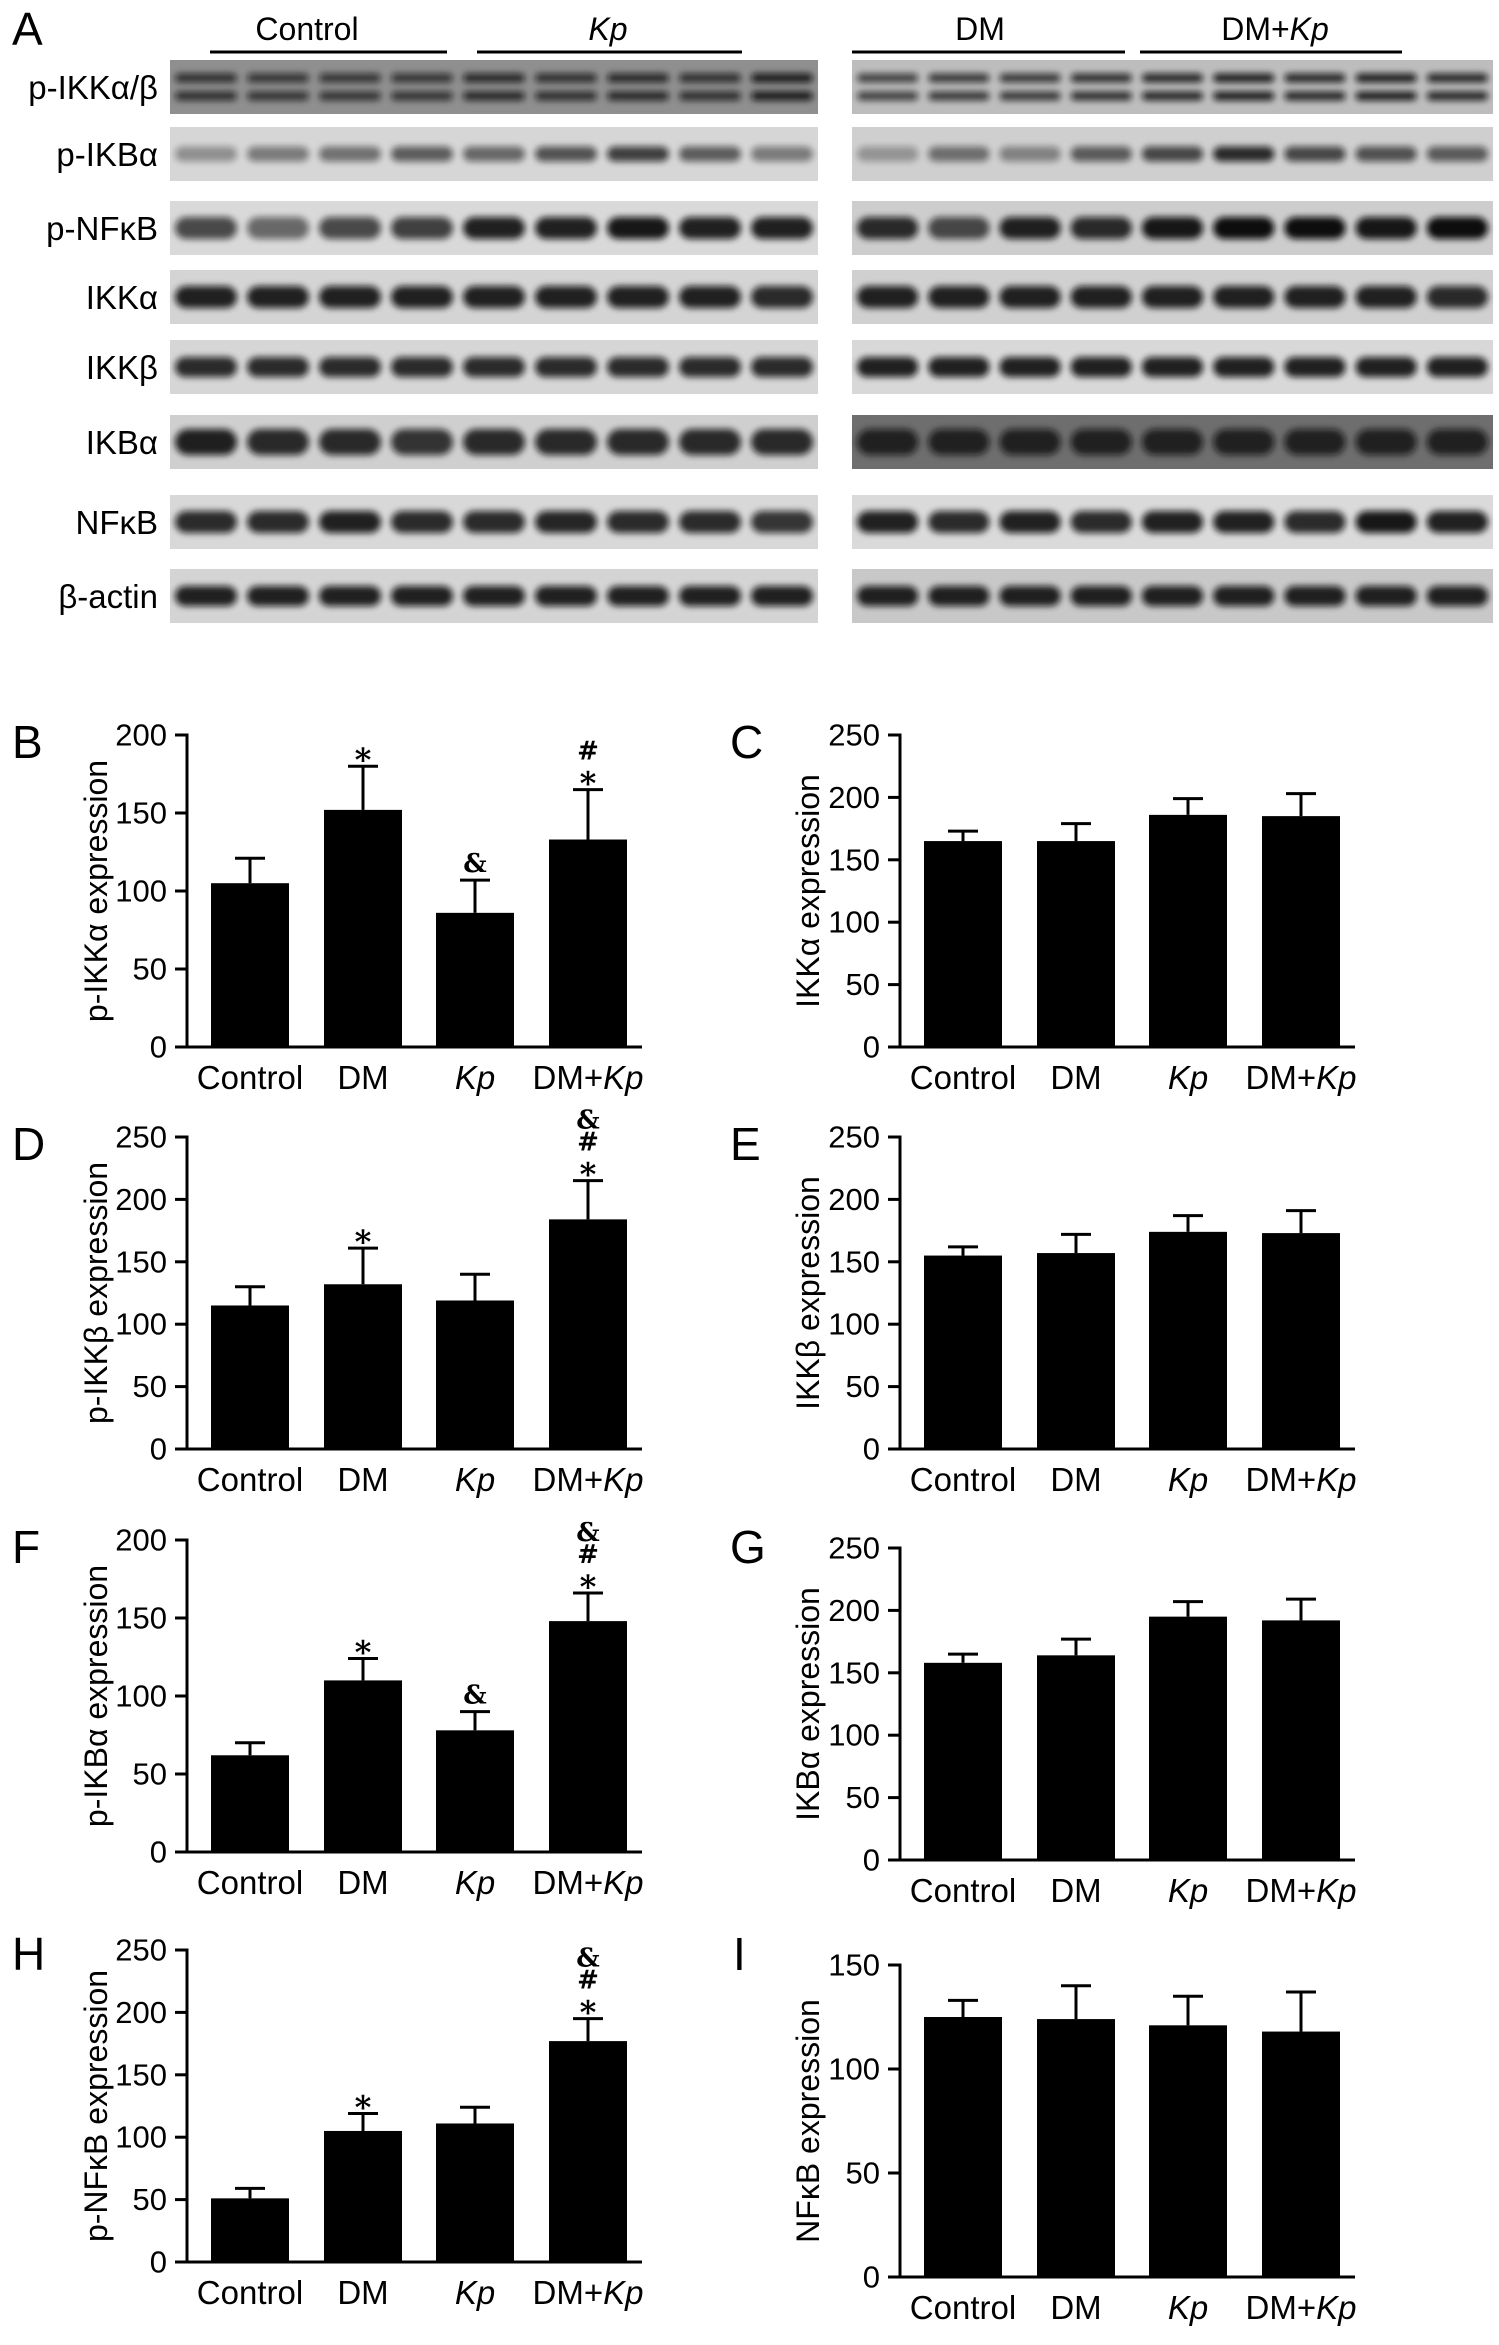  What do you see at coordinates (27, 742) in the screenshot?
I see `panel-letter: B` at bounding box center [27, 742].